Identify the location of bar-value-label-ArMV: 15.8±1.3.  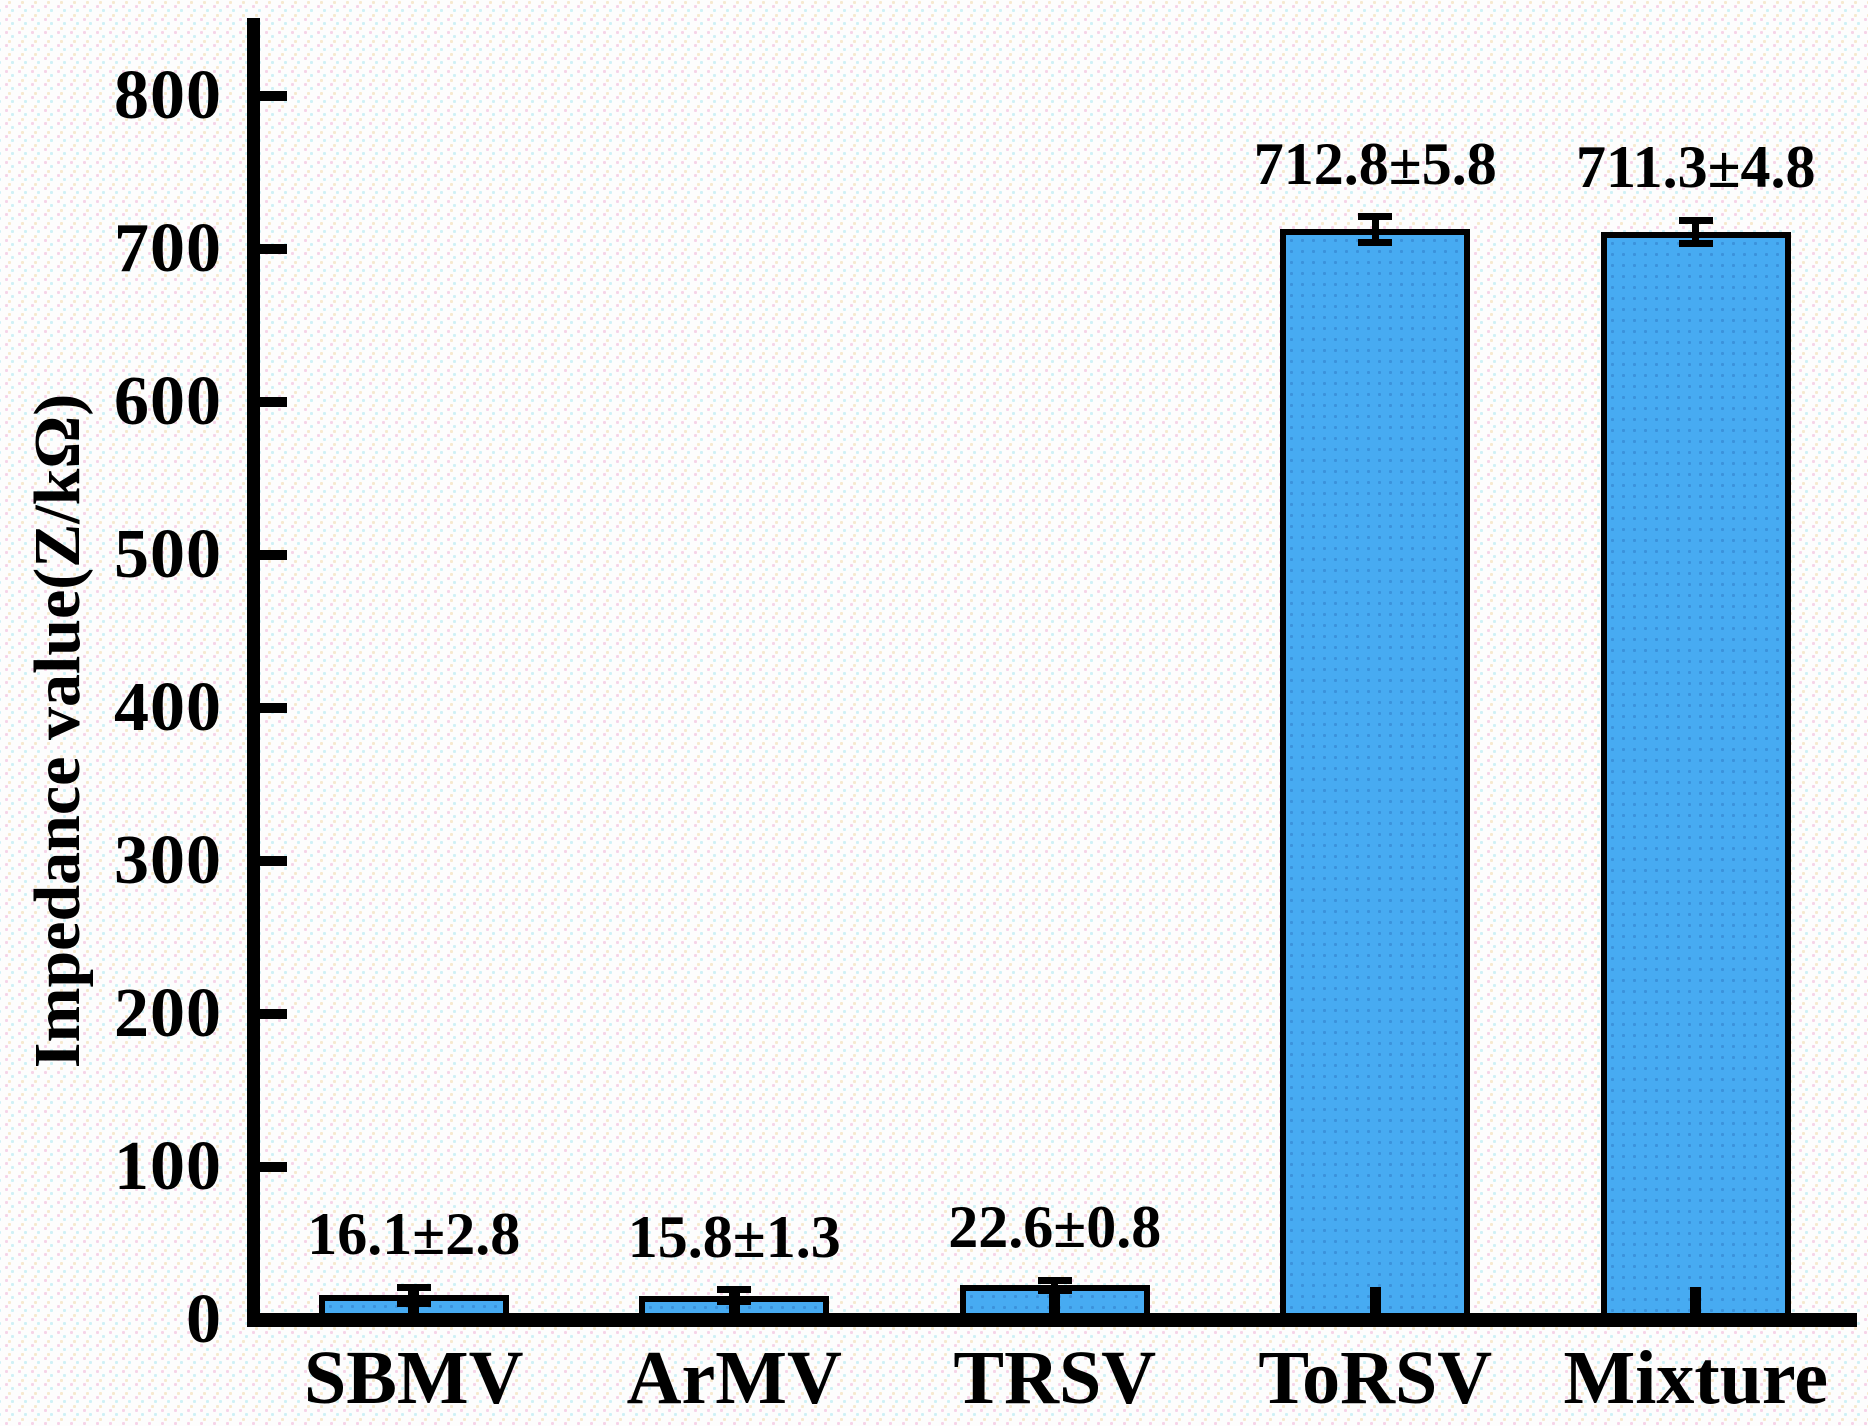
(734, 1236).